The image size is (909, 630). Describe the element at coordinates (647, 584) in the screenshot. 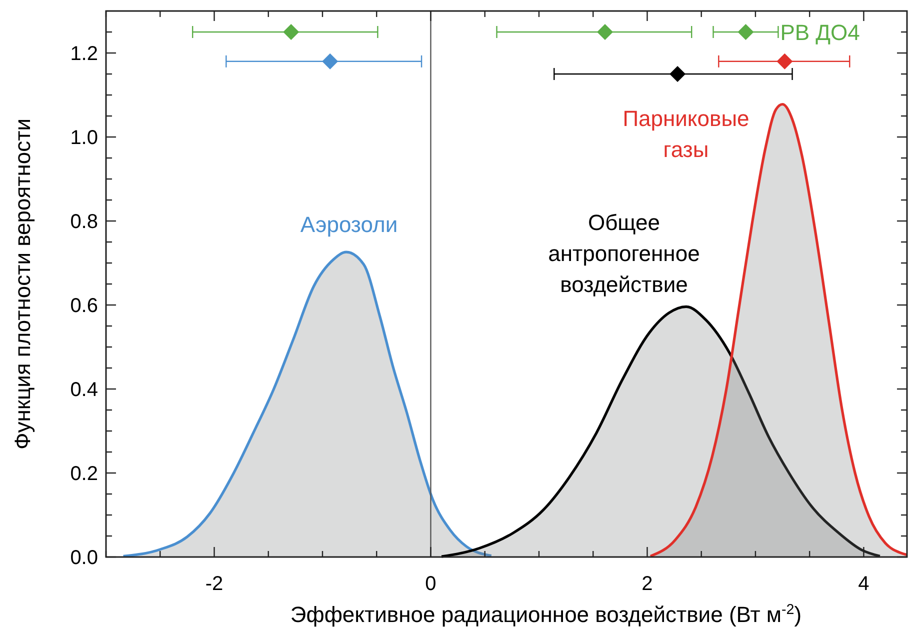

I see `x-tick-label: 2` at that location.